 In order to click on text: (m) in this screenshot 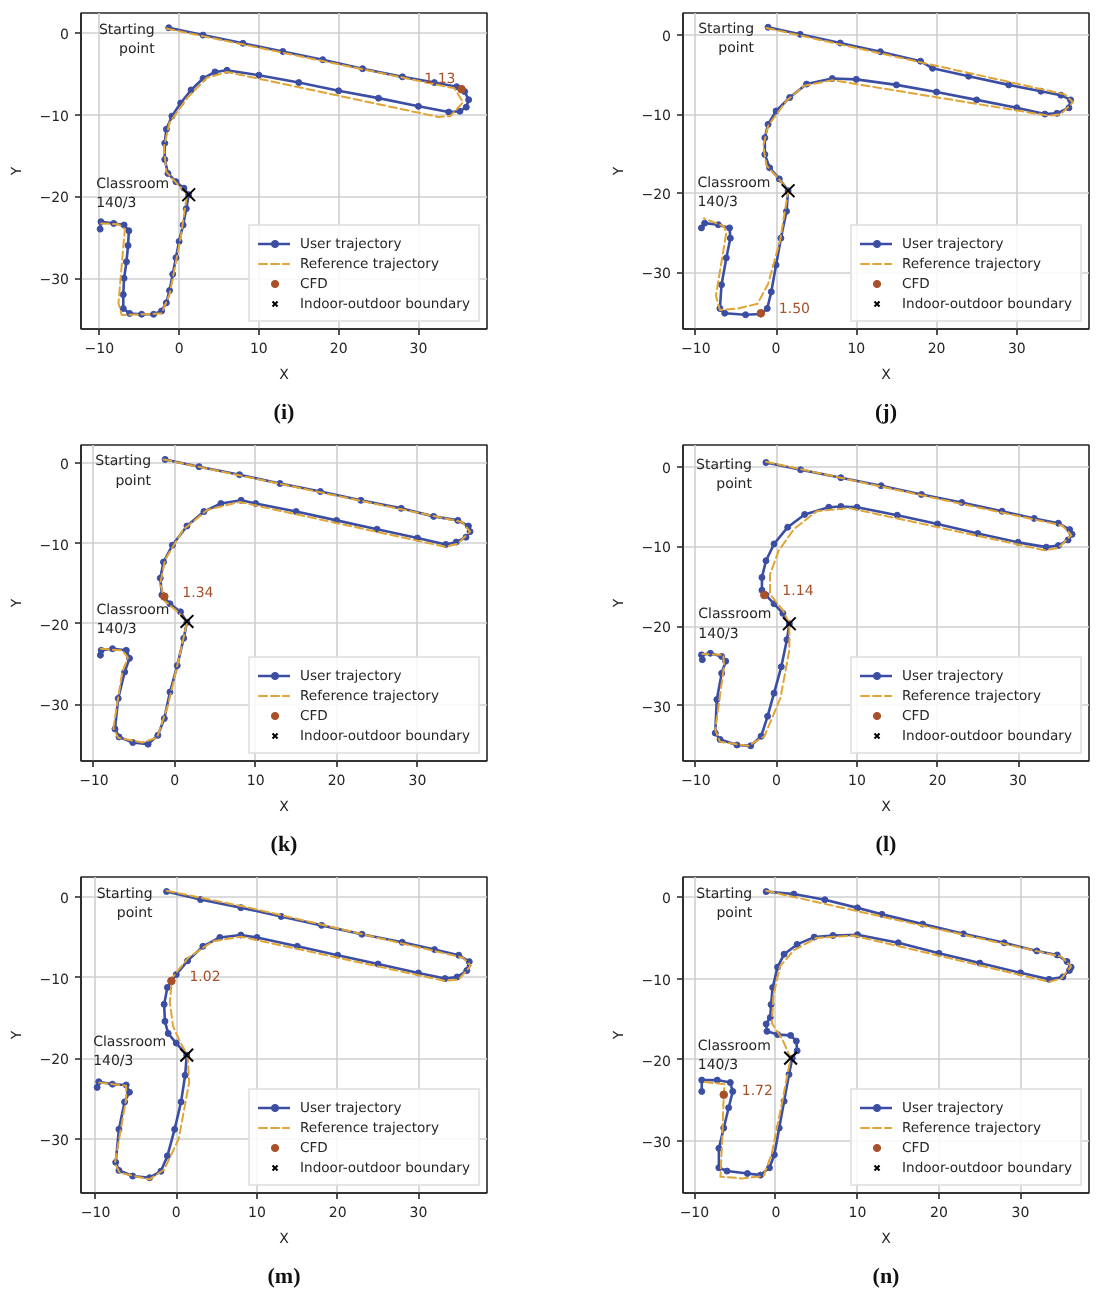, I will do `click(284, 1277)`.